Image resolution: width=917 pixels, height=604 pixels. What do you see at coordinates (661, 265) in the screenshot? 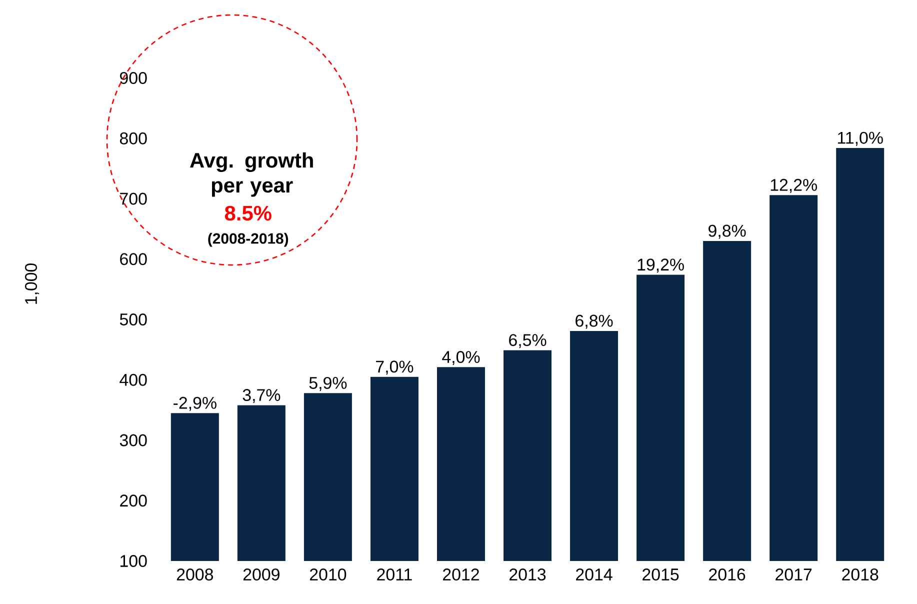
I see `annotation: 19,2%` at bounding box center [661, 265].